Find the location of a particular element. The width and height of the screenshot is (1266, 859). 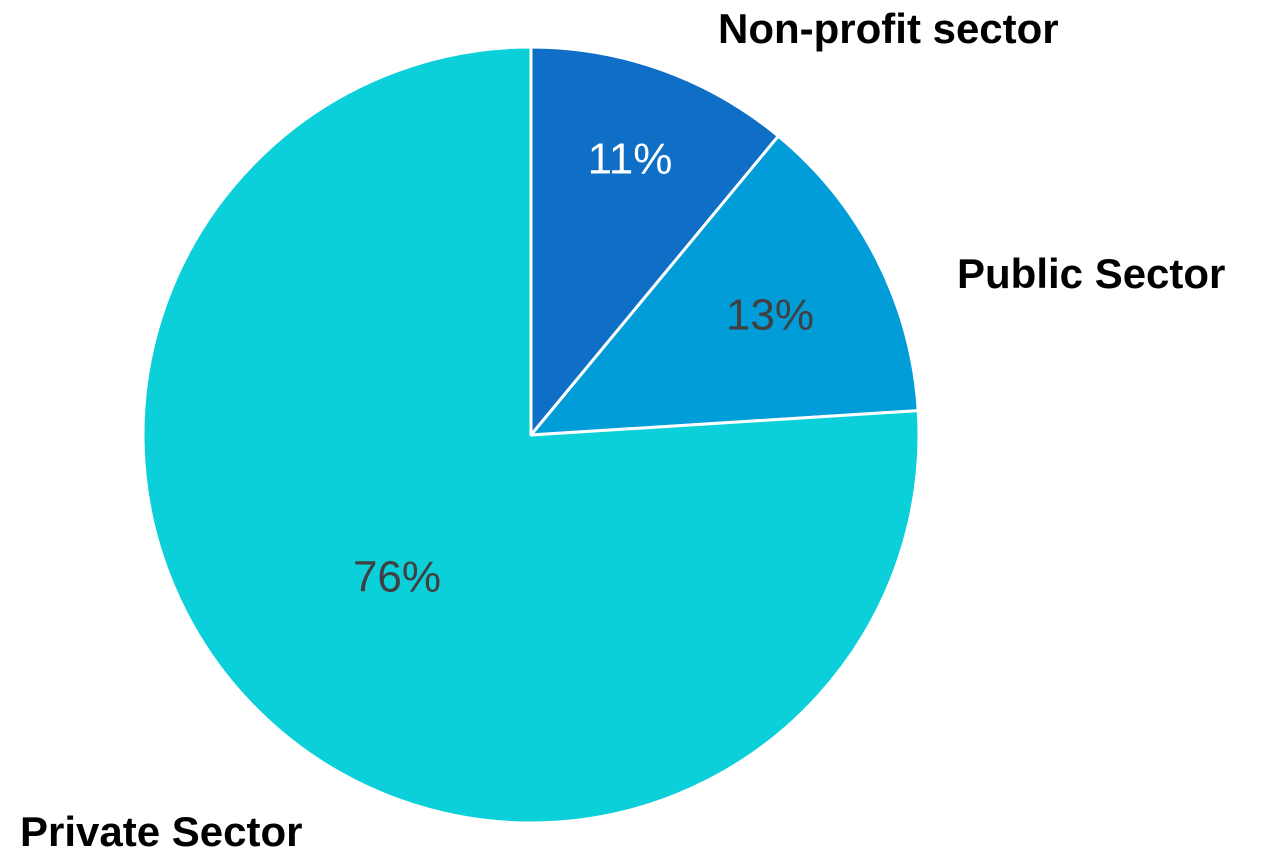

data-label: 76% is located at coordinates (397, 577).